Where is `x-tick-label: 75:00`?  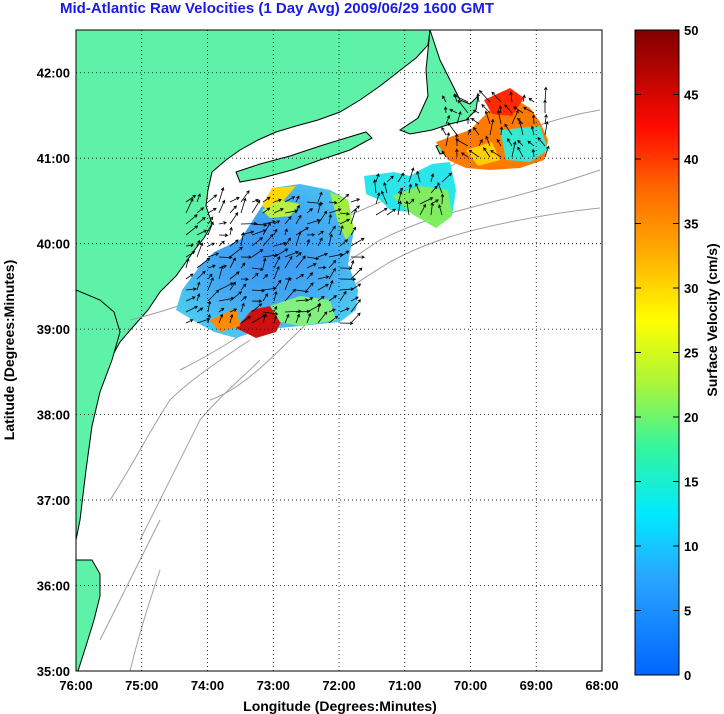
x-tick-label: 75:00 is located at coordinates (141, 685).